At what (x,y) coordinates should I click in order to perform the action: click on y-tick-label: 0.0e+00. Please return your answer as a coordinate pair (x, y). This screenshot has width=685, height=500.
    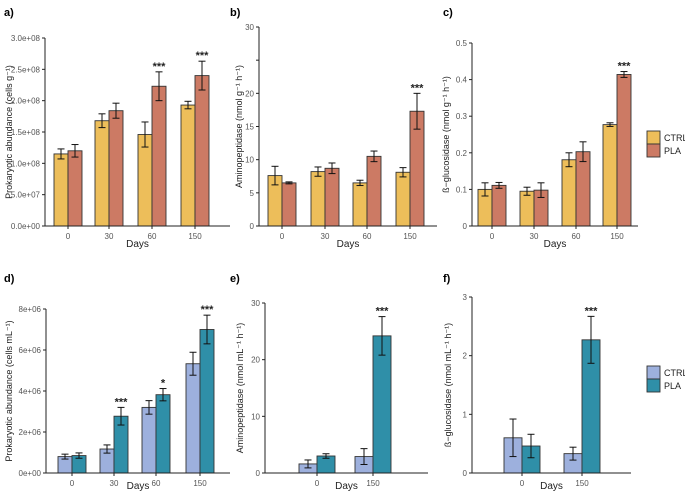
    Looking at the image, I should click on (26, 226).